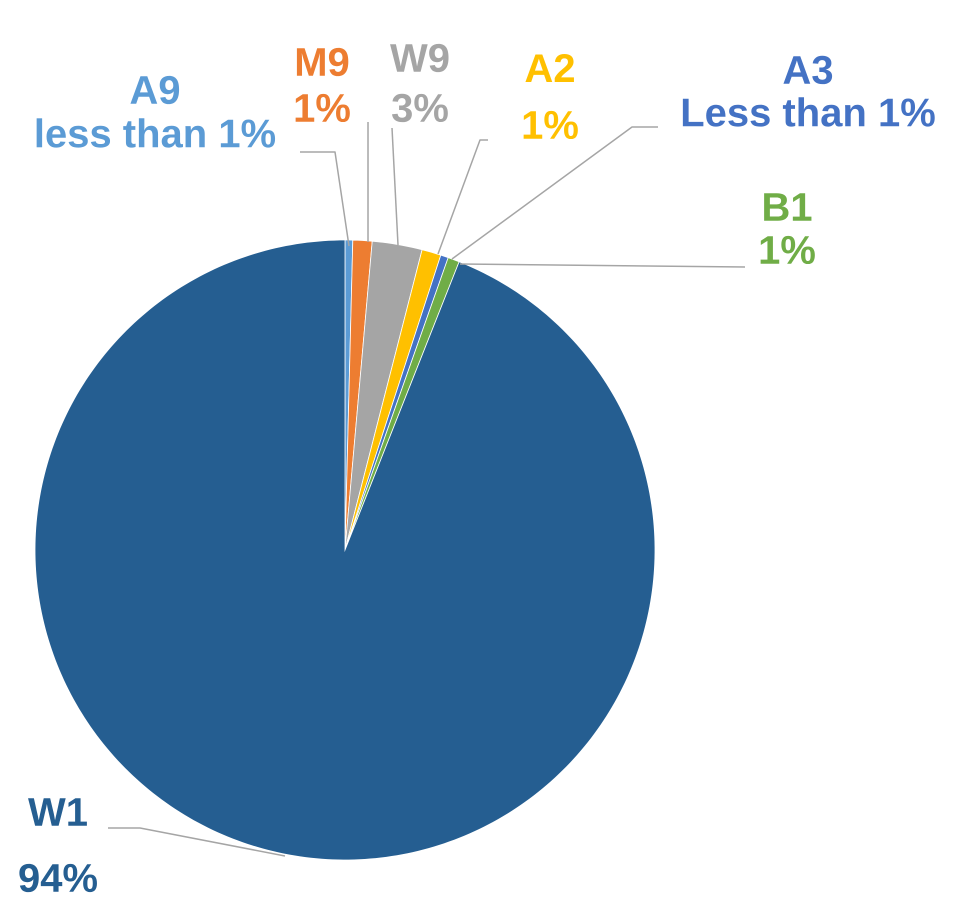 The width and height of the screenshot is (972, 899). What do you see at coordinates (419, 58) in the screenshot?
I see `slice-label: W9` at bounding box center [419, 58].